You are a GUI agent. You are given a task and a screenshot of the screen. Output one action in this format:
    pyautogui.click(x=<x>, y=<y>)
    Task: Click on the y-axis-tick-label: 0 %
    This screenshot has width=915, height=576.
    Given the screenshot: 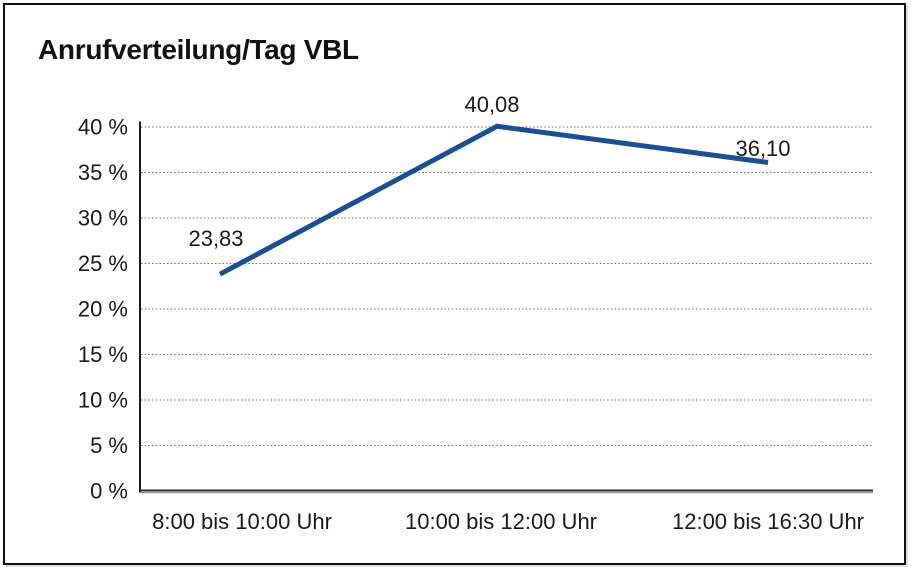 What is the action you would take?
    pyautogui.click(x=109, y=491)
    